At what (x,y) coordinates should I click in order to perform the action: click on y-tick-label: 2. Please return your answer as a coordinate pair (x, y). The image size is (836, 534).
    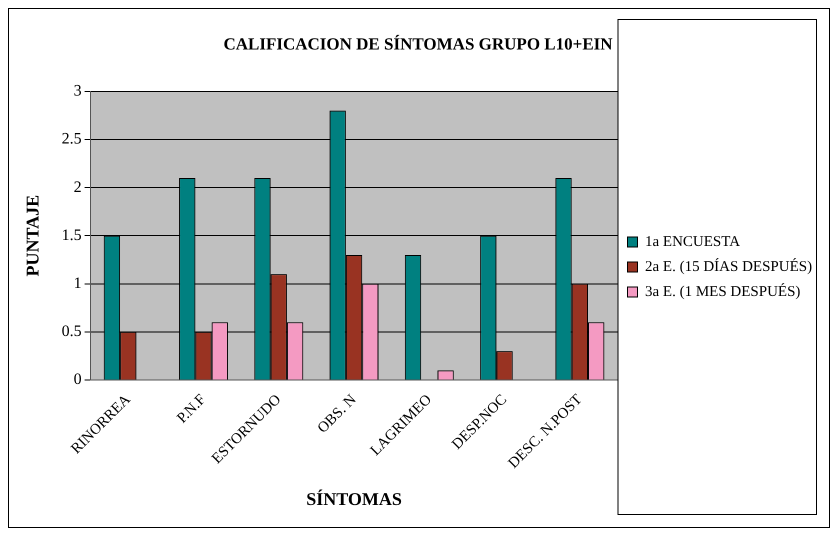
    Looking at the image, I should click on (78, 187).